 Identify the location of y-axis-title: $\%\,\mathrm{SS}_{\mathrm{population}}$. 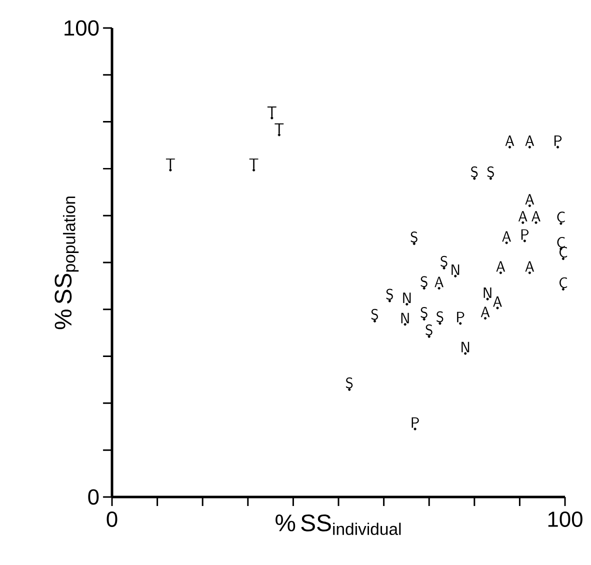
(66, 263).